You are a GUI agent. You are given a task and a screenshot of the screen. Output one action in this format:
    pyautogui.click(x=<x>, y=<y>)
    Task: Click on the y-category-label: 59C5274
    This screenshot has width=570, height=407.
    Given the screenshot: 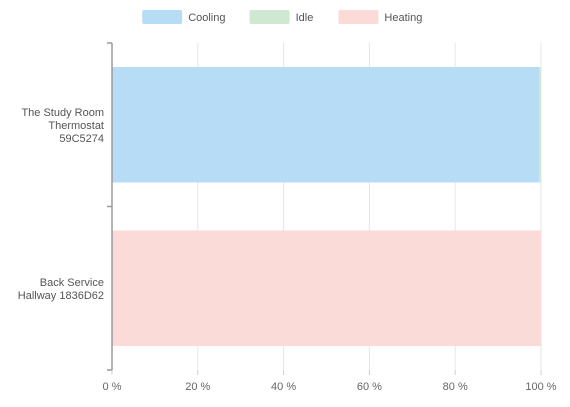 What is the action you would take?
    pyautogui.click(x=81, y=139)
    